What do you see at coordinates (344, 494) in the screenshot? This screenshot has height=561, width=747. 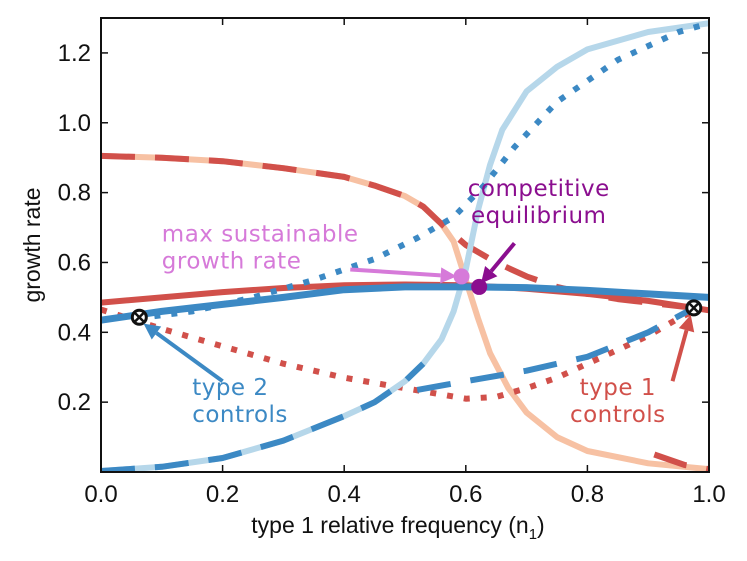 I see `x-tick-label: 0.4` at bounding box center [344, 494].